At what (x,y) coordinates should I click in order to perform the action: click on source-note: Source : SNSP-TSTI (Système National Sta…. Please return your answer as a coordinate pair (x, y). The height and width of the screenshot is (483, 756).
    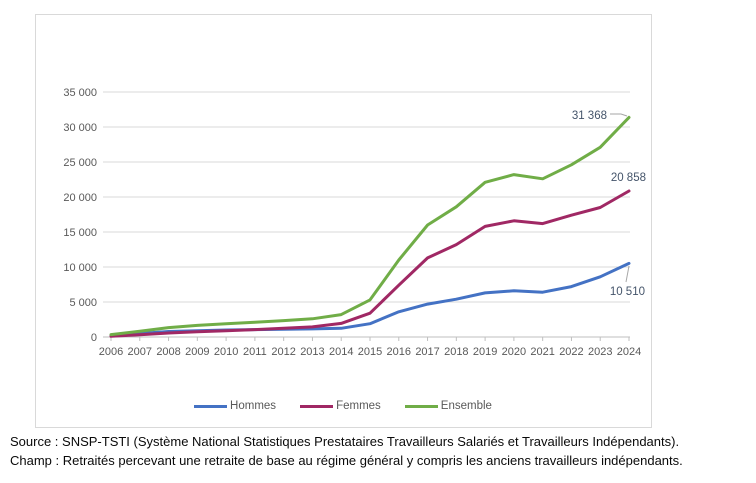
    Looking at the image, I should click on (345, 441).